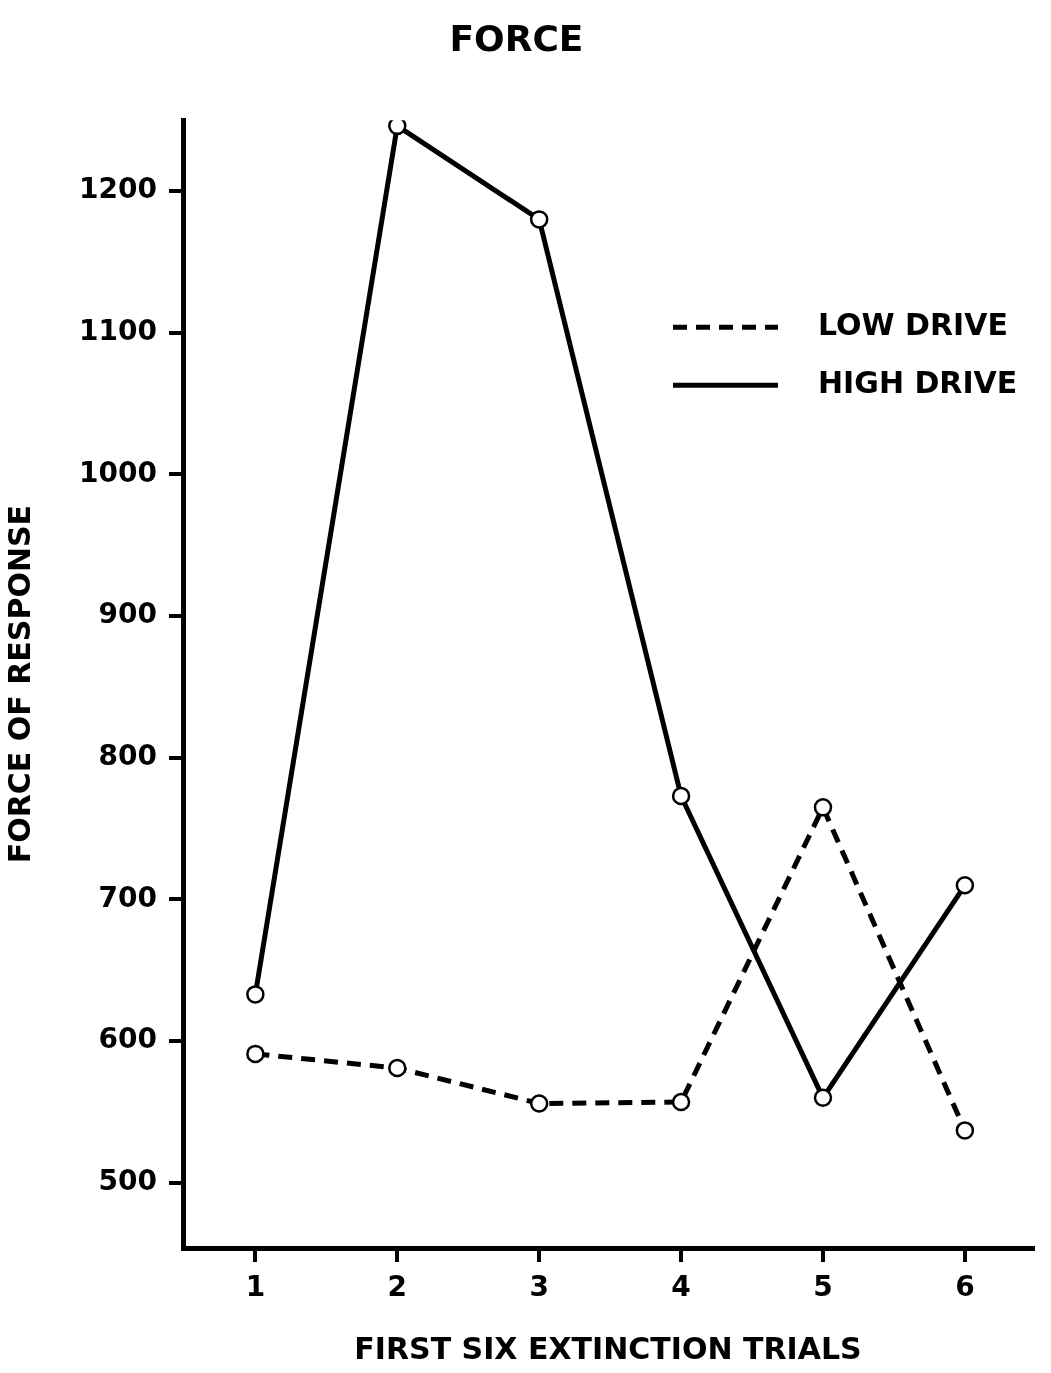 The width and height of the screenshot is (1051, 1373). Describe the element at coordinates (118, 472) in the screenshot. I see `y-tick-label: 1000` at that location.